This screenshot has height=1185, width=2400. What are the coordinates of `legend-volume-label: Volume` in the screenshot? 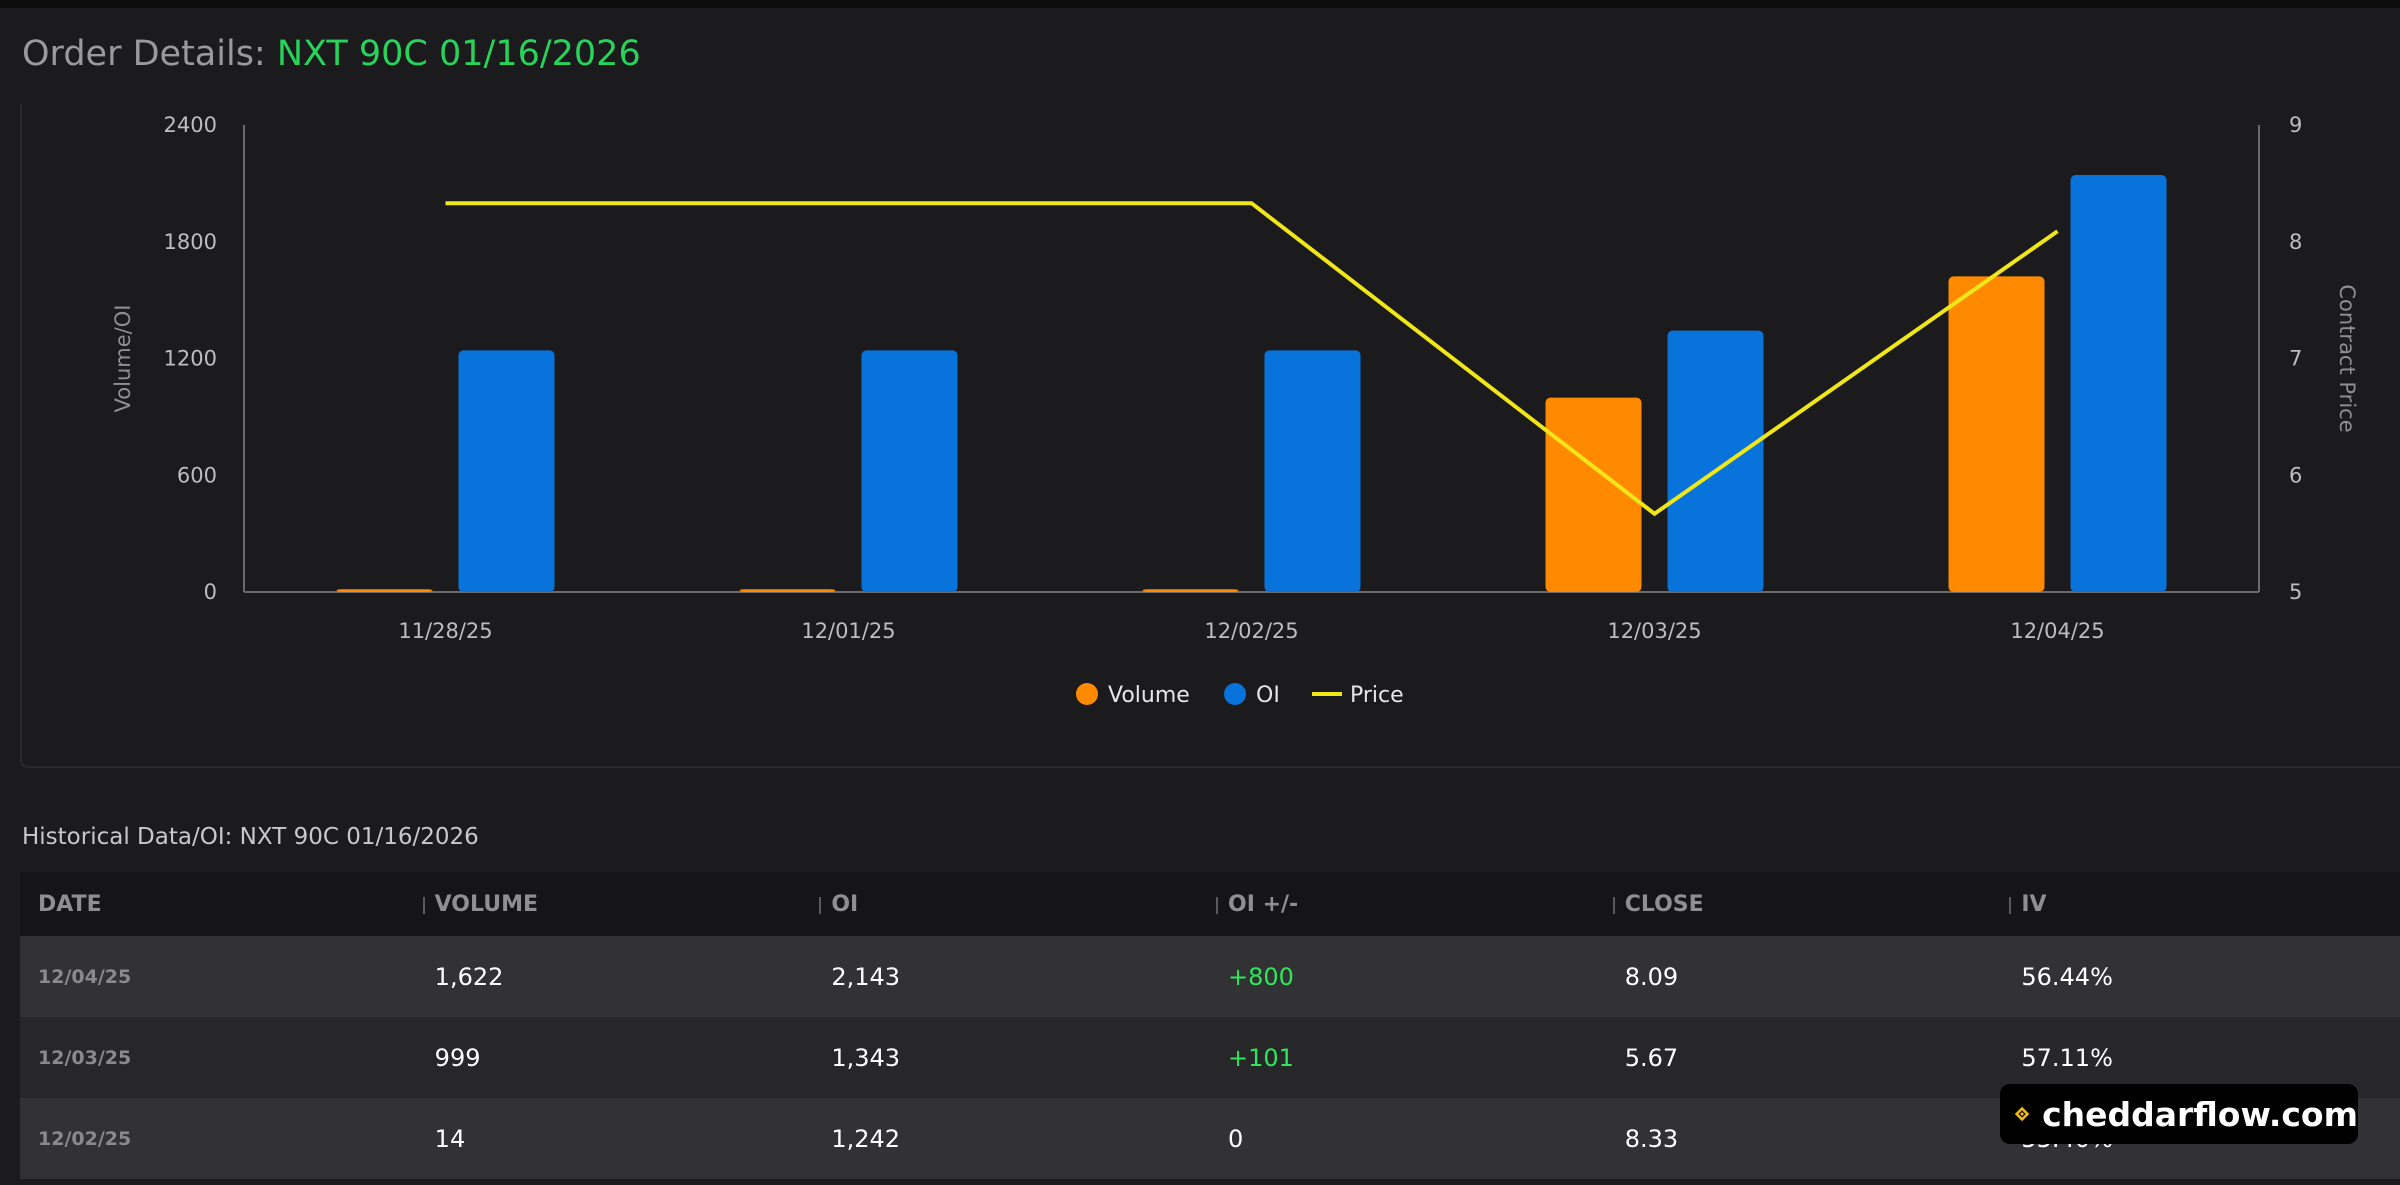 It's located at (1149, 695).